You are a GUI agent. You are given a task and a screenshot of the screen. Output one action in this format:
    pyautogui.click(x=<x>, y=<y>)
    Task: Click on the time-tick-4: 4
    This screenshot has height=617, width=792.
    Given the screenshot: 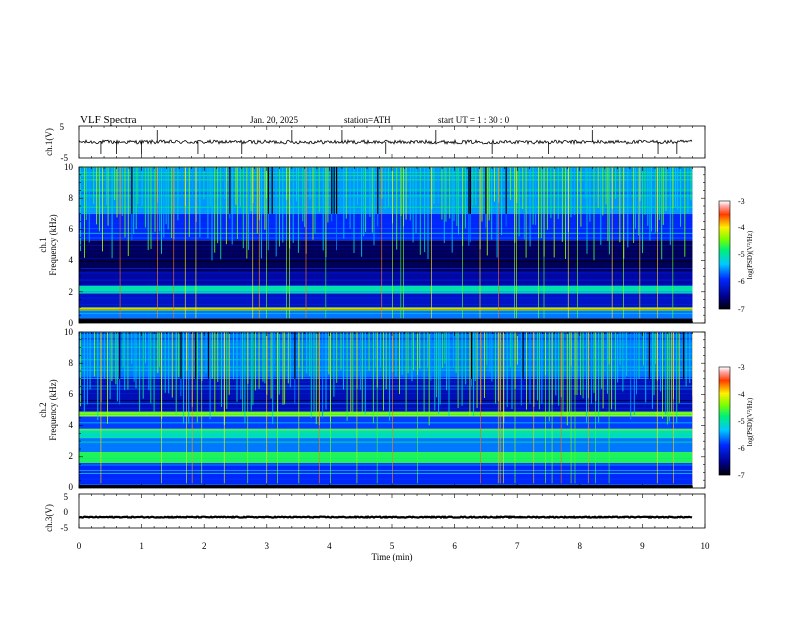 What is the action you would take?
    pyautogui.click(x=329, y=546)
    